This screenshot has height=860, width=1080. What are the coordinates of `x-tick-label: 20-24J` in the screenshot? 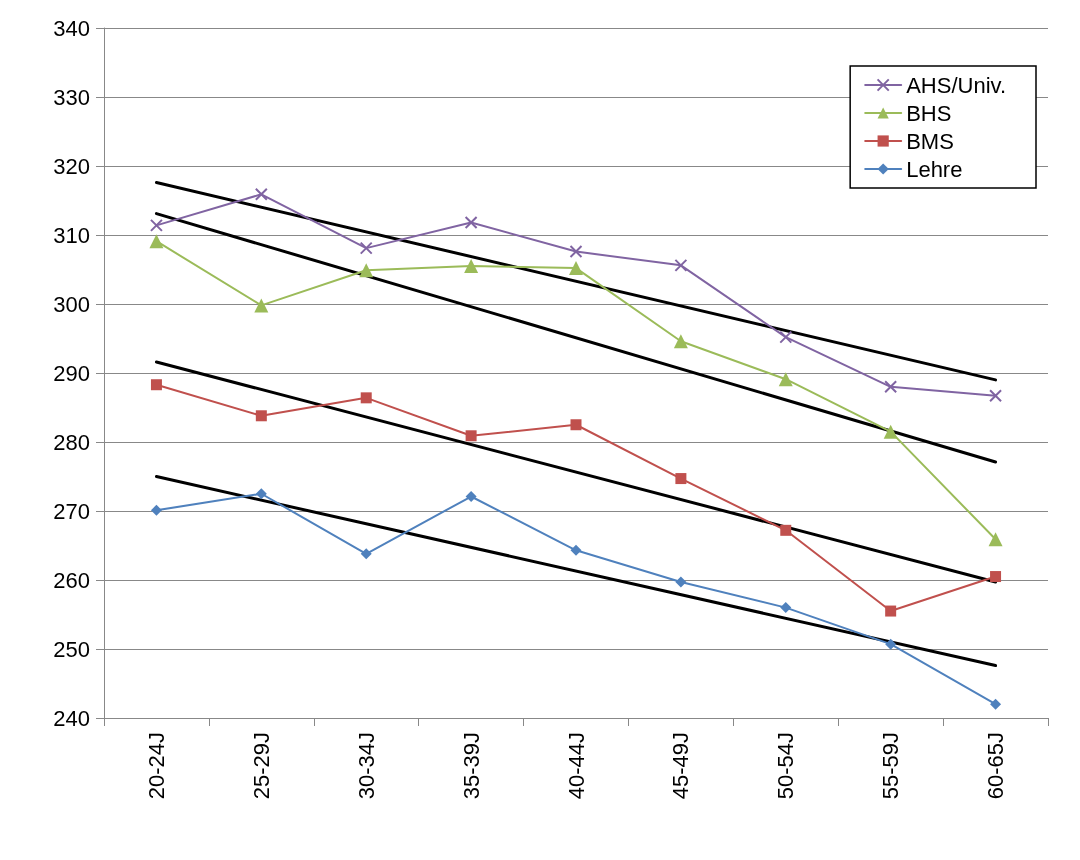 It's located at (156, 766).